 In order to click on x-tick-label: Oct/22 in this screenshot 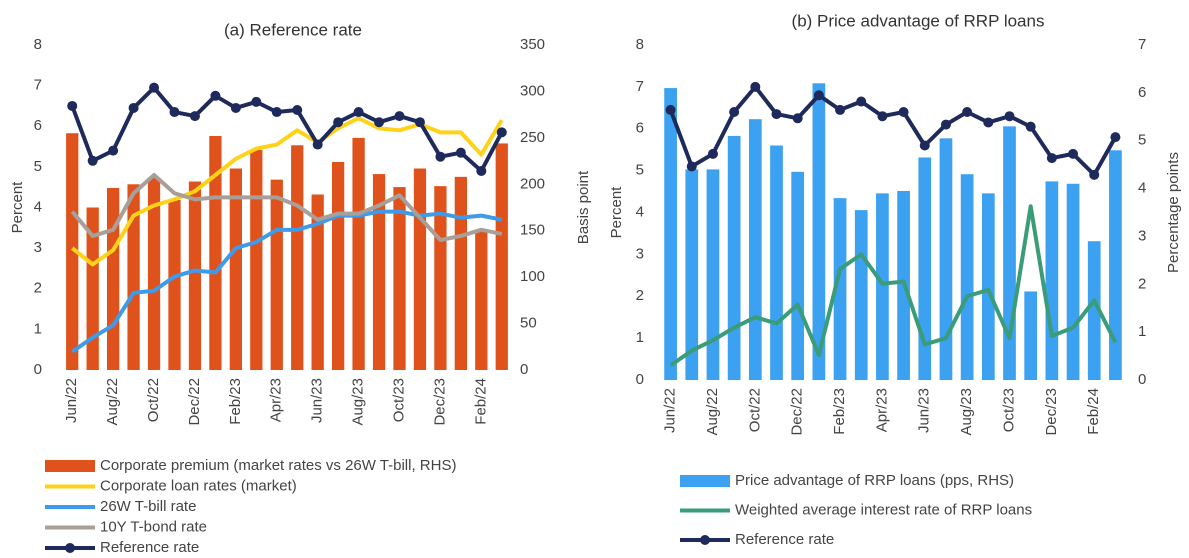, I will do `click(754, 410)`.